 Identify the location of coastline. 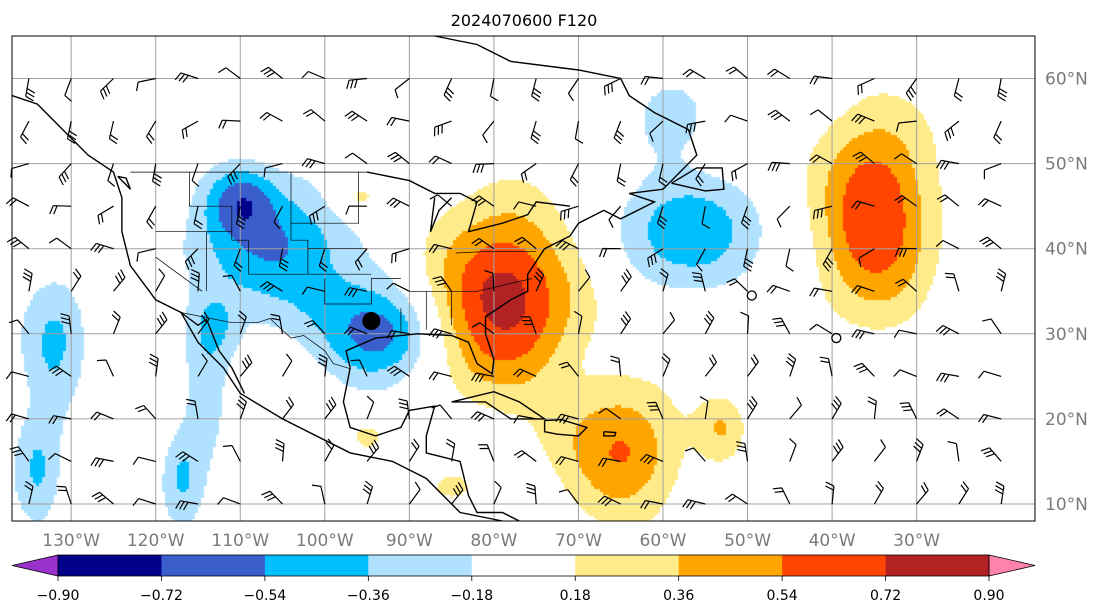
(213, 352).